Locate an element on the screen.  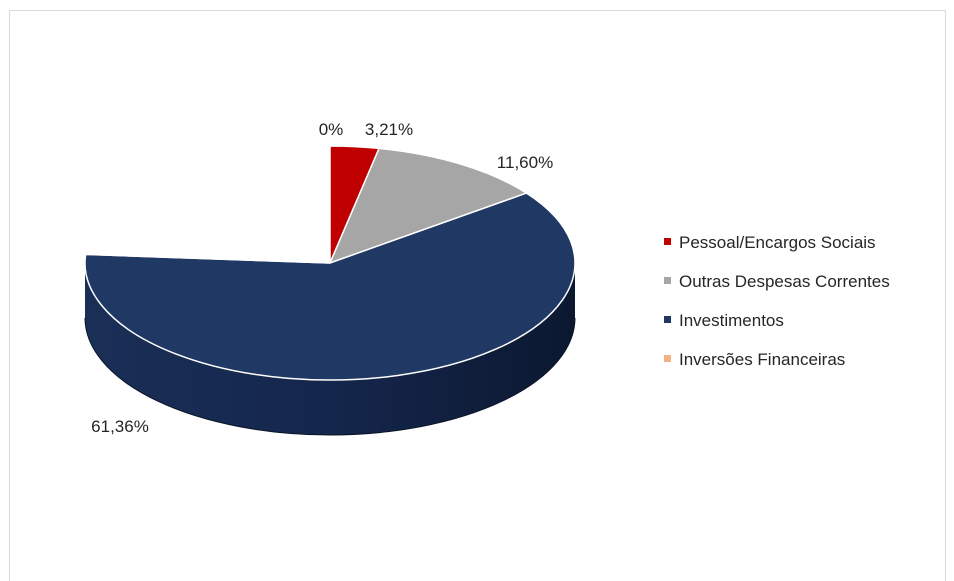
pie-side-edge is located at coordinates (330, 376).